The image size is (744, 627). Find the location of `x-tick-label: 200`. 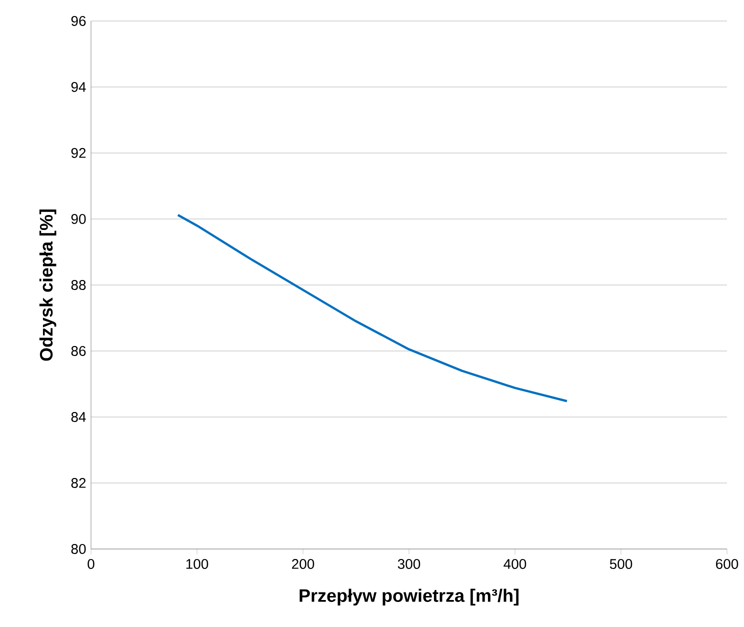

x-tick-label: 200 is located at coordinates (303, 564).